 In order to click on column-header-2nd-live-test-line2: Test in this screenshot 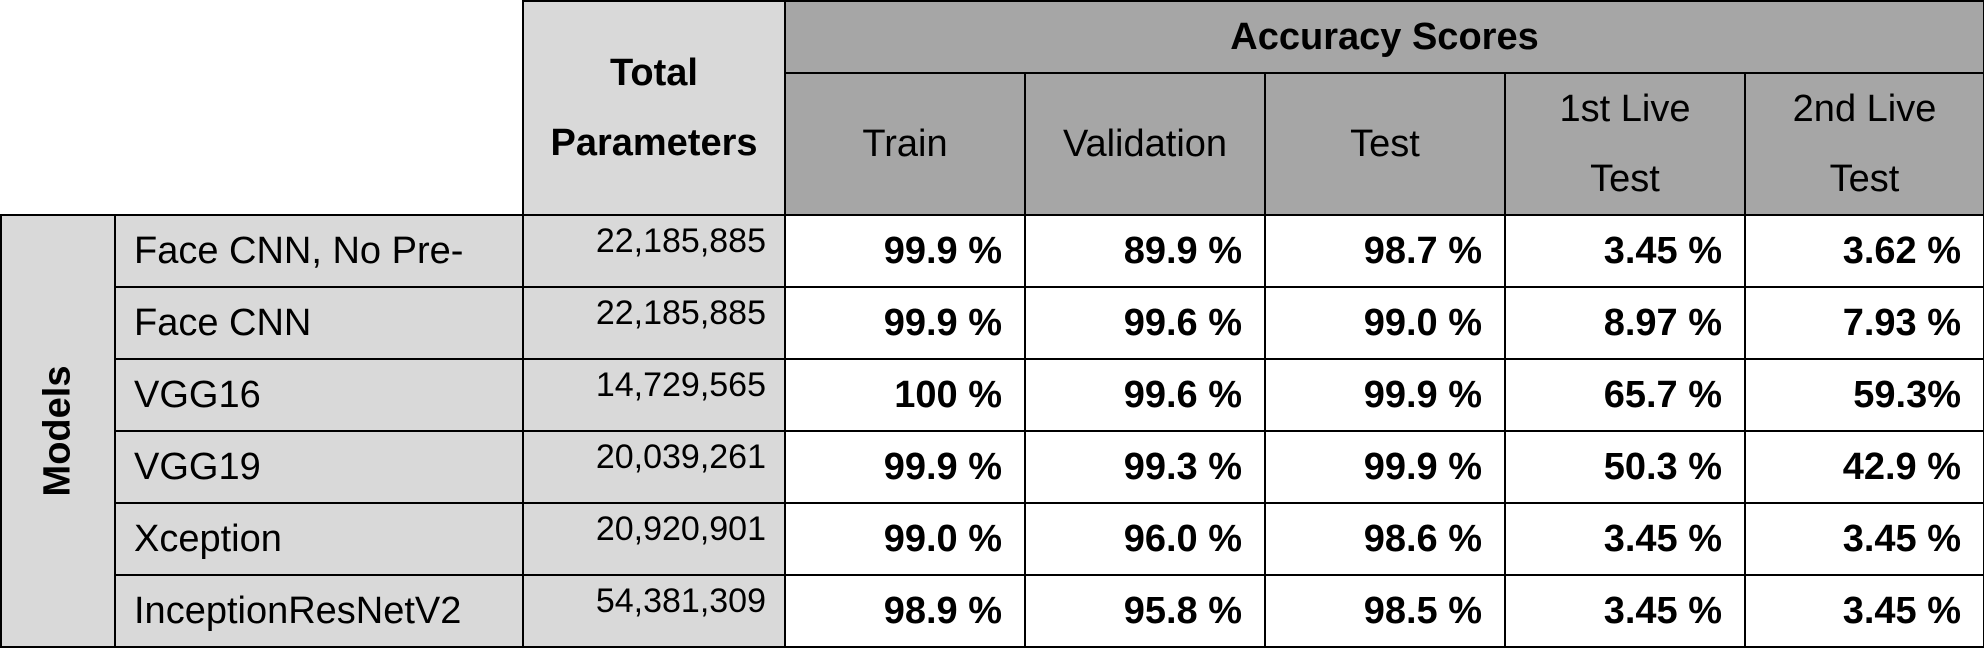, I will do `click(1864, 179)`.